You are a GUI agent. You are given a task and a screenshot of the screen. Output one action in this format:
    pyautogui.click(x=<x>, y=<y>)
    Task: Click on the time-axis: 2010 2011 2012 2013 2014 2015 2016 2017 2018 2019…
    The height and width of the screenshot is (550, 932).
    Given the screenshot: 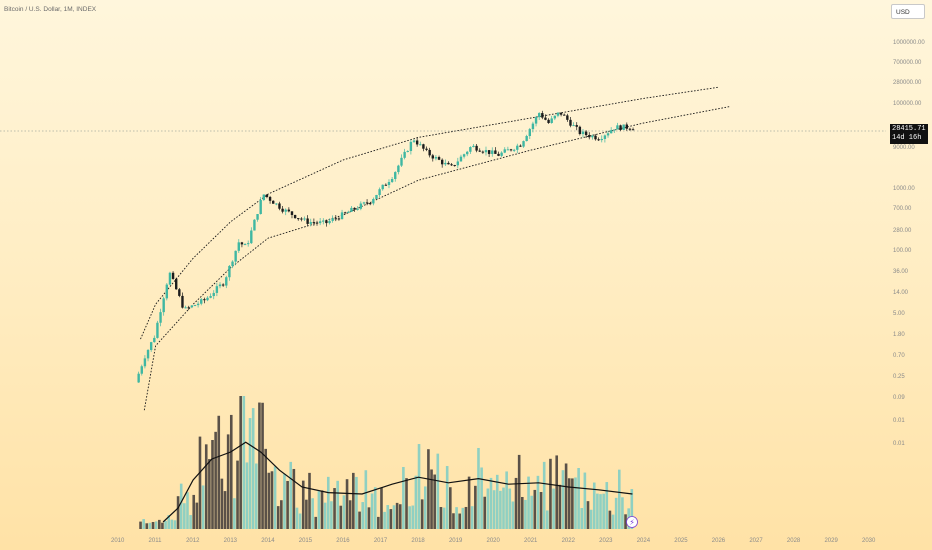 What is the action you would take?
    pyautogui.click(x=493, y=541)
    